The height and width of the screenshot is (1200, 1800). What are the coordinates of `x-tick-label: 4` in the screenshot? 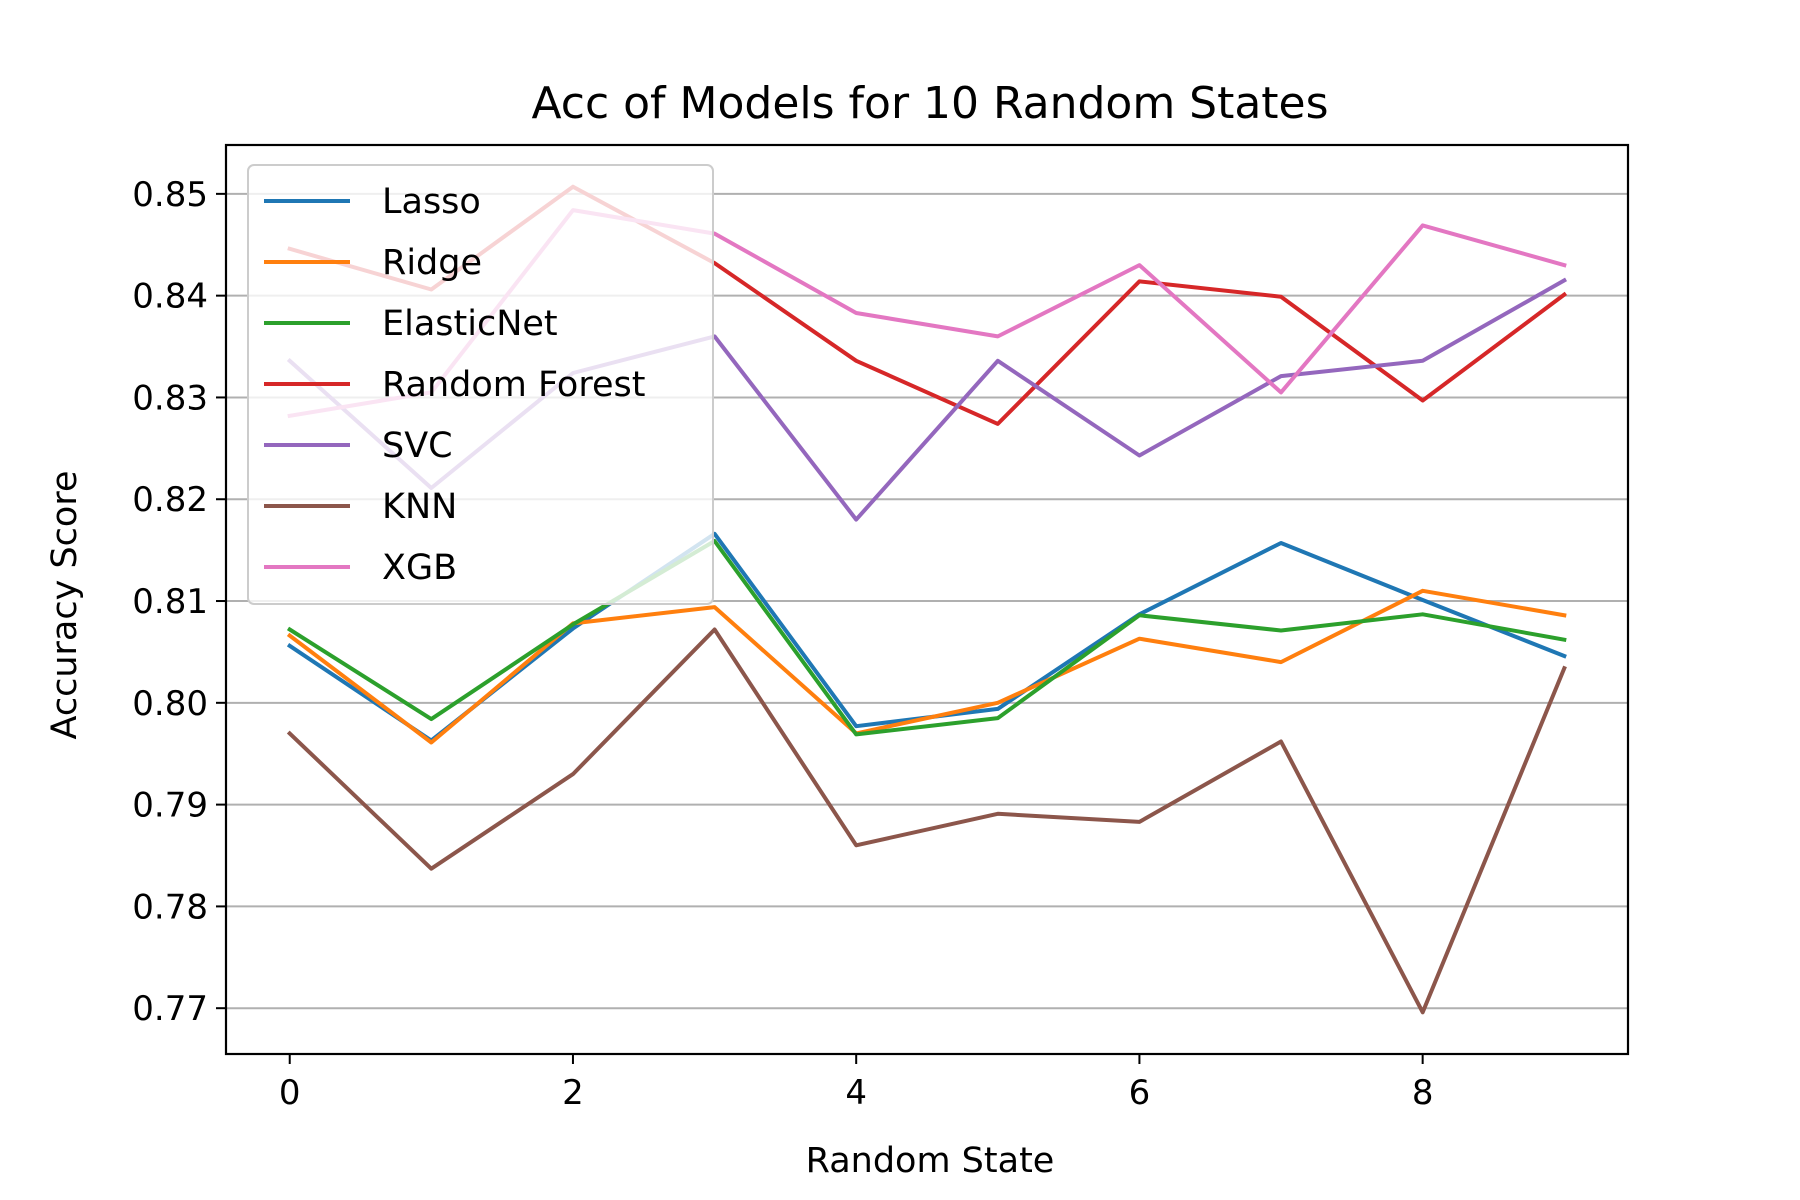 It's located at (856, 1093).